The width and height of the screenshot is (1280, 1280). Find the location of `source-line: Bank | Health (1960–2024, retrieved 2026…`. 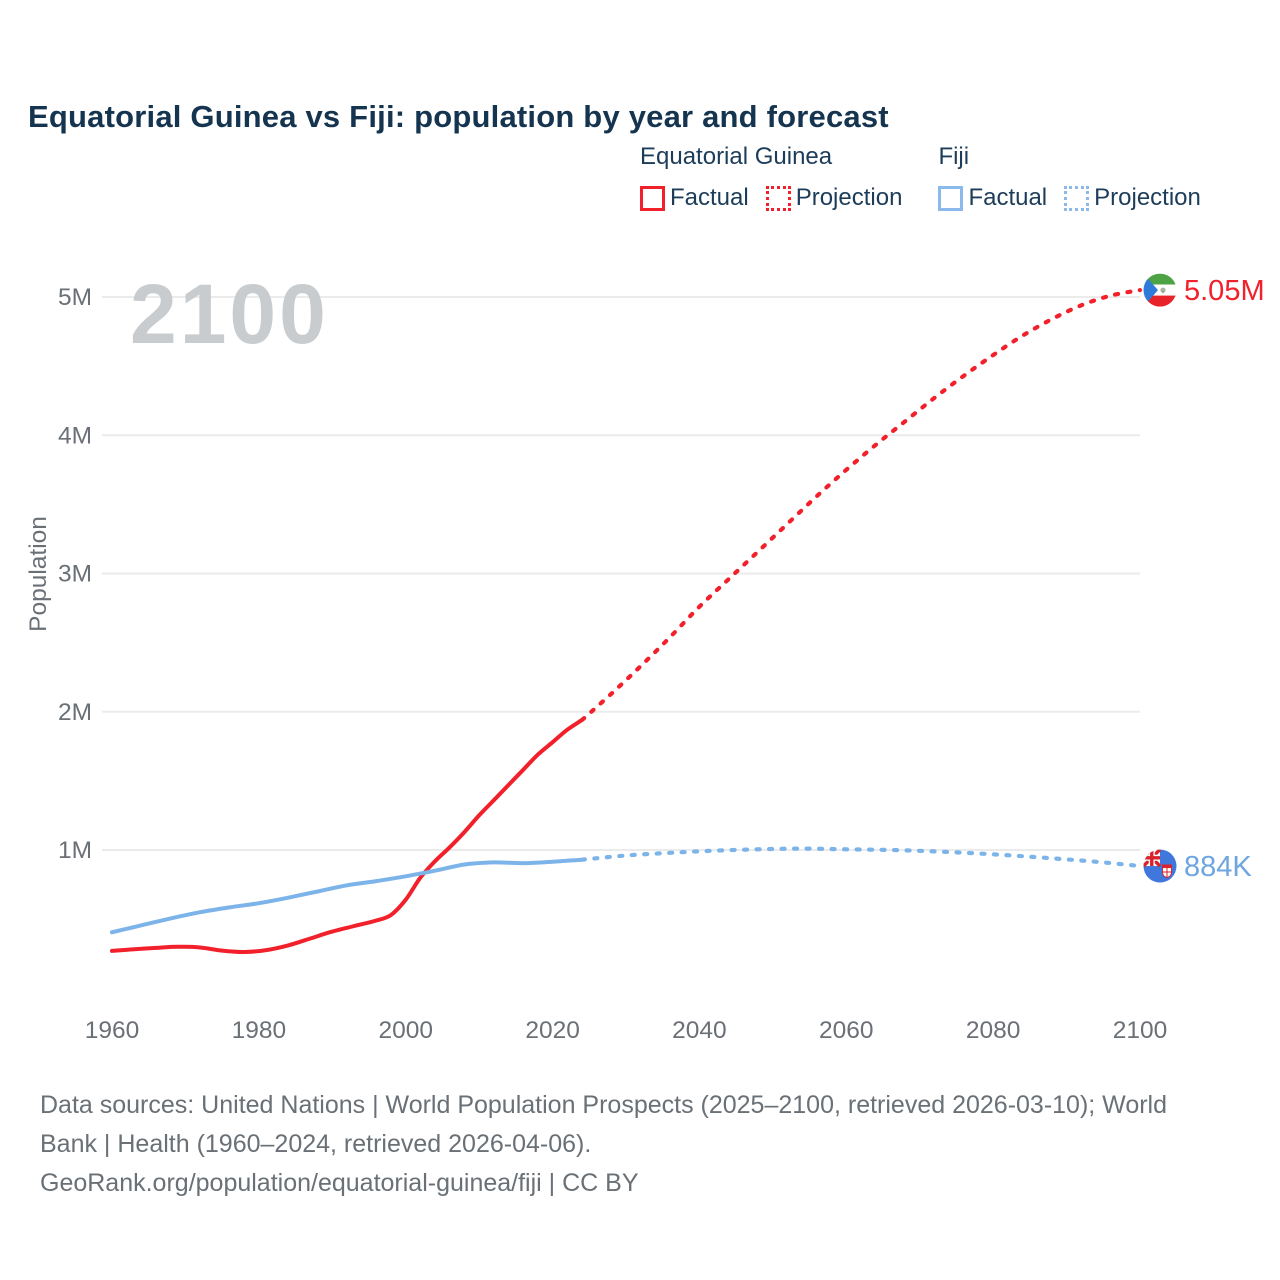

source-line: Bank | Health (1960–2024, retrieved 2026… is located at coordinates (316, 1144).